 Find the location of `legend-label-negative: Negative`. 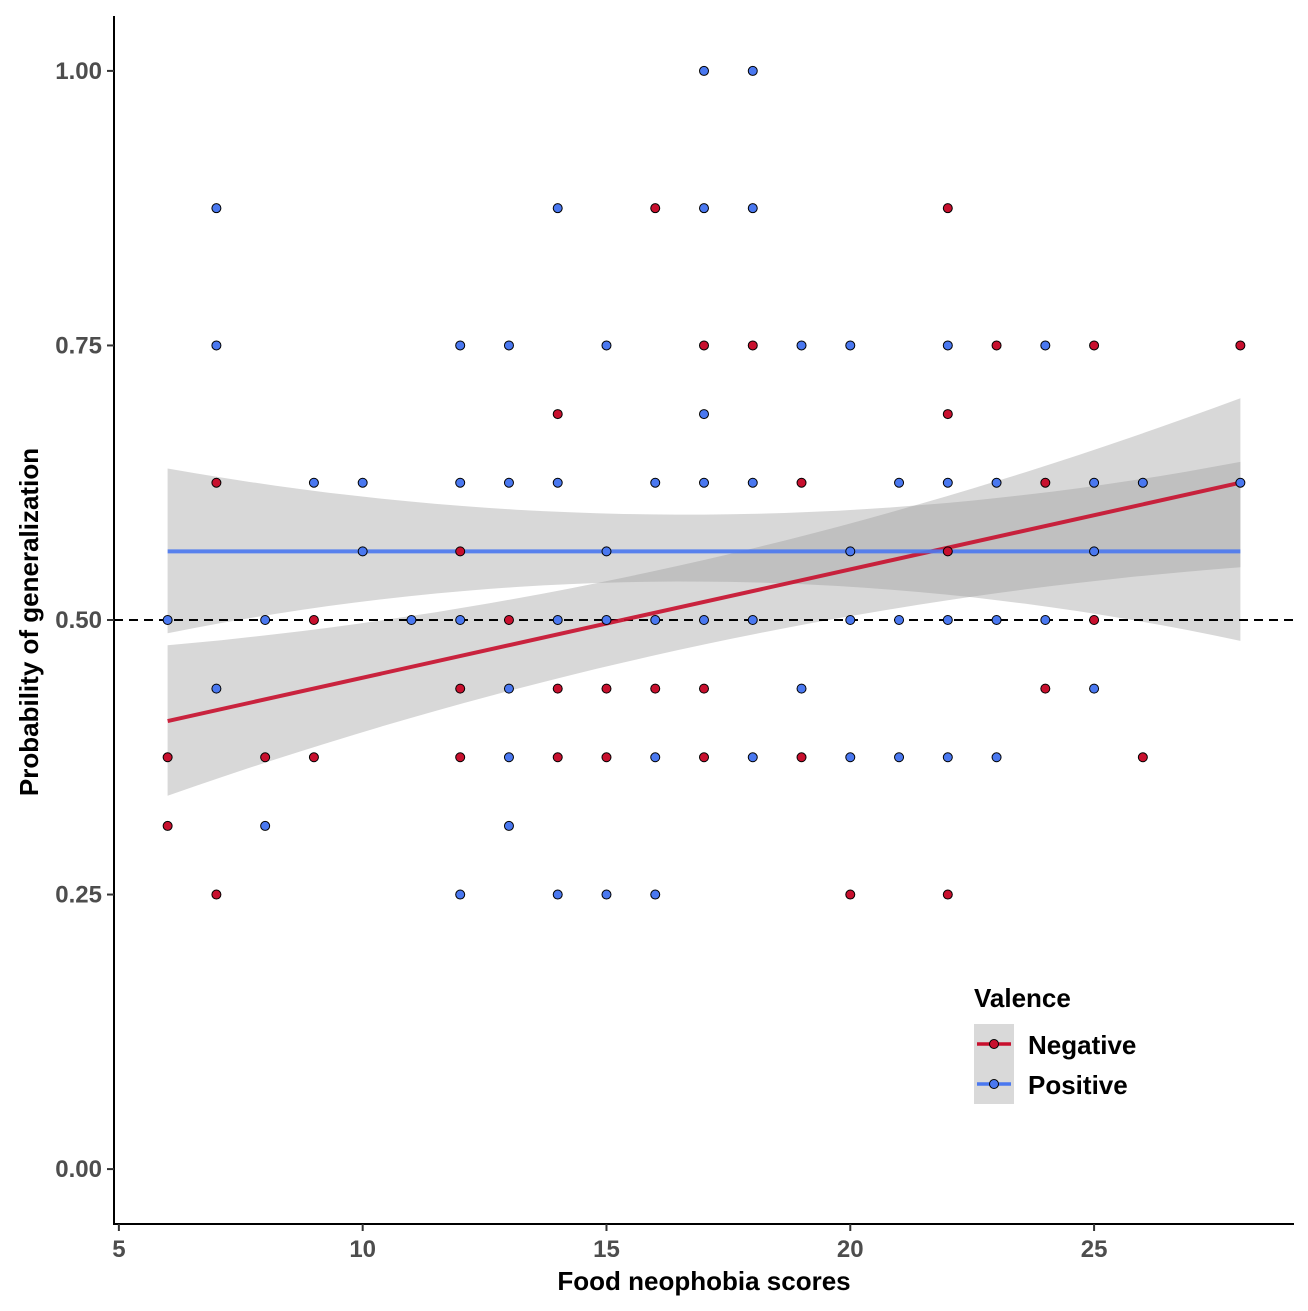

legend-label-negative: Negative is located at coordinates (1082, 1045).